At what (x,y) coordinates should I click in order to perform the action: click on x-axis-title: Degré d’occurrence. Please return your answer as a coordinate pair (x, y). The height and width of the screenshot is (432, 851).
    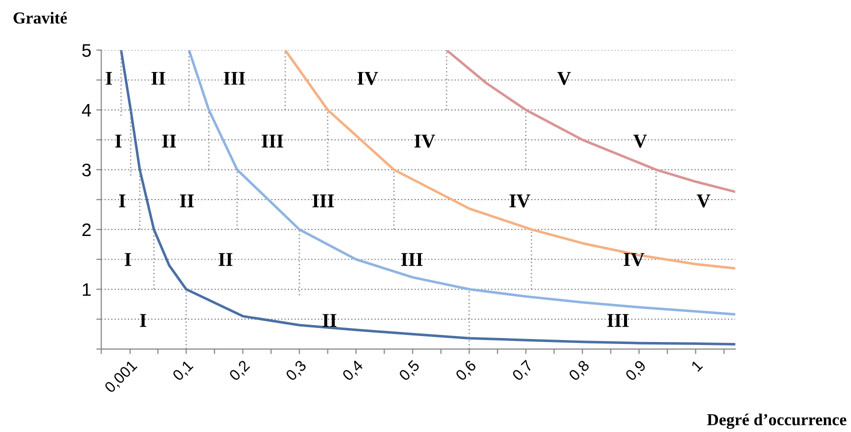
    Looking at the image, I should click on (776, 421).